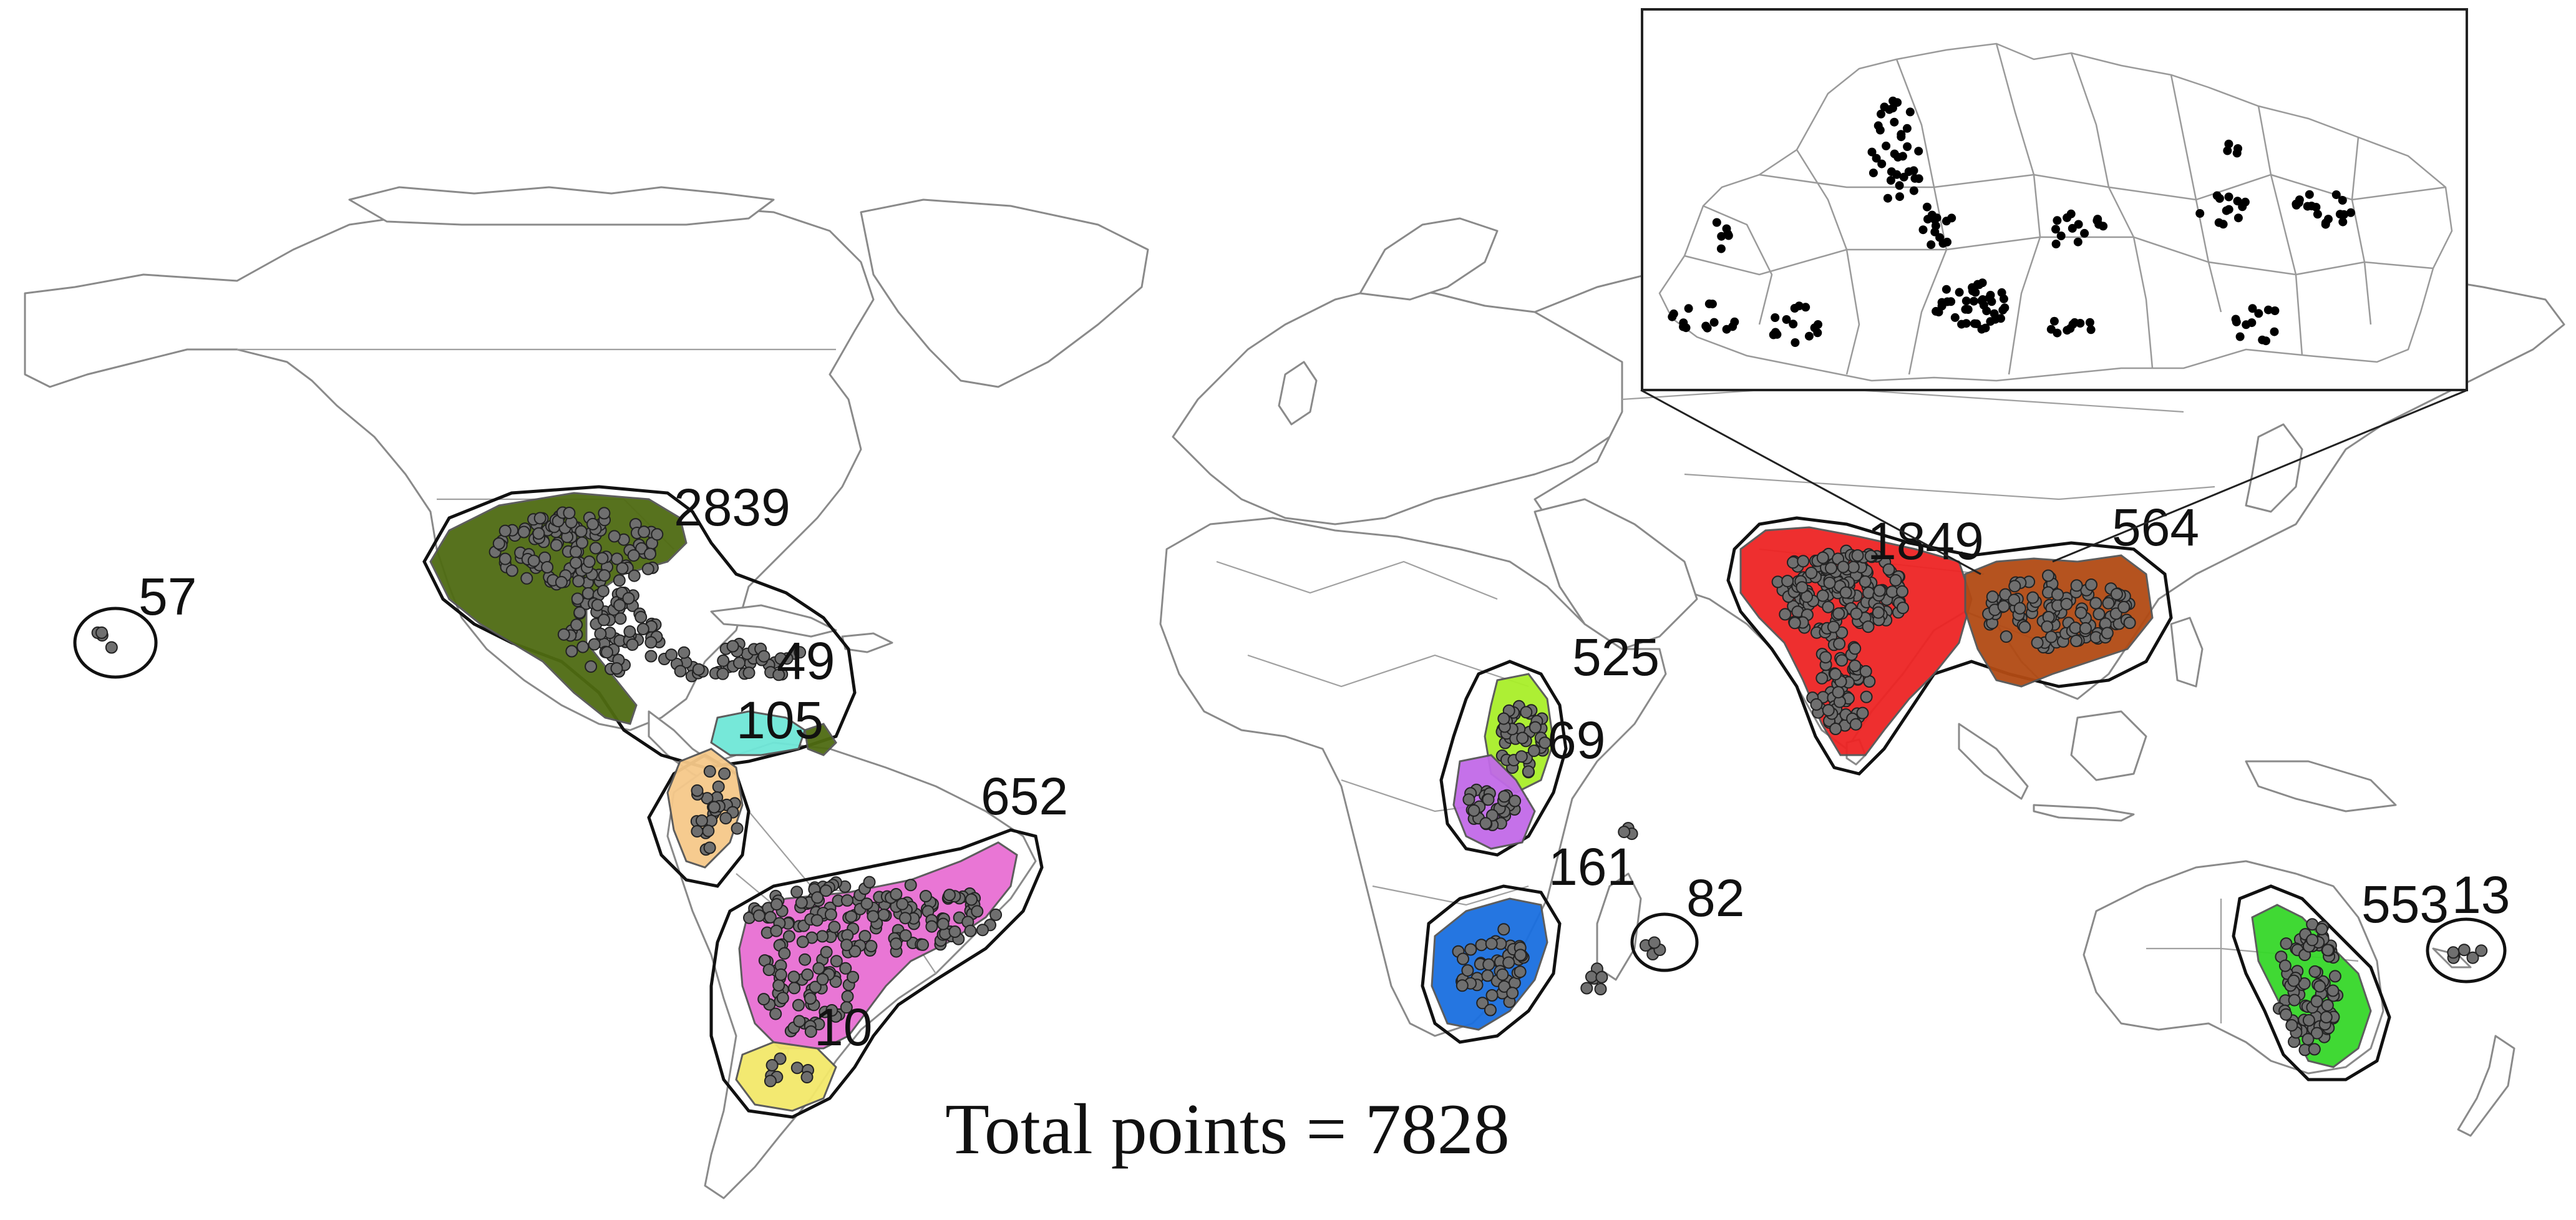 The width and height of the screenshot is (2576, 1220). What do you see at coordinates (2405, 904) in the screenshot?
I see `count-australia: 553` at bounding box center [2405, 904].